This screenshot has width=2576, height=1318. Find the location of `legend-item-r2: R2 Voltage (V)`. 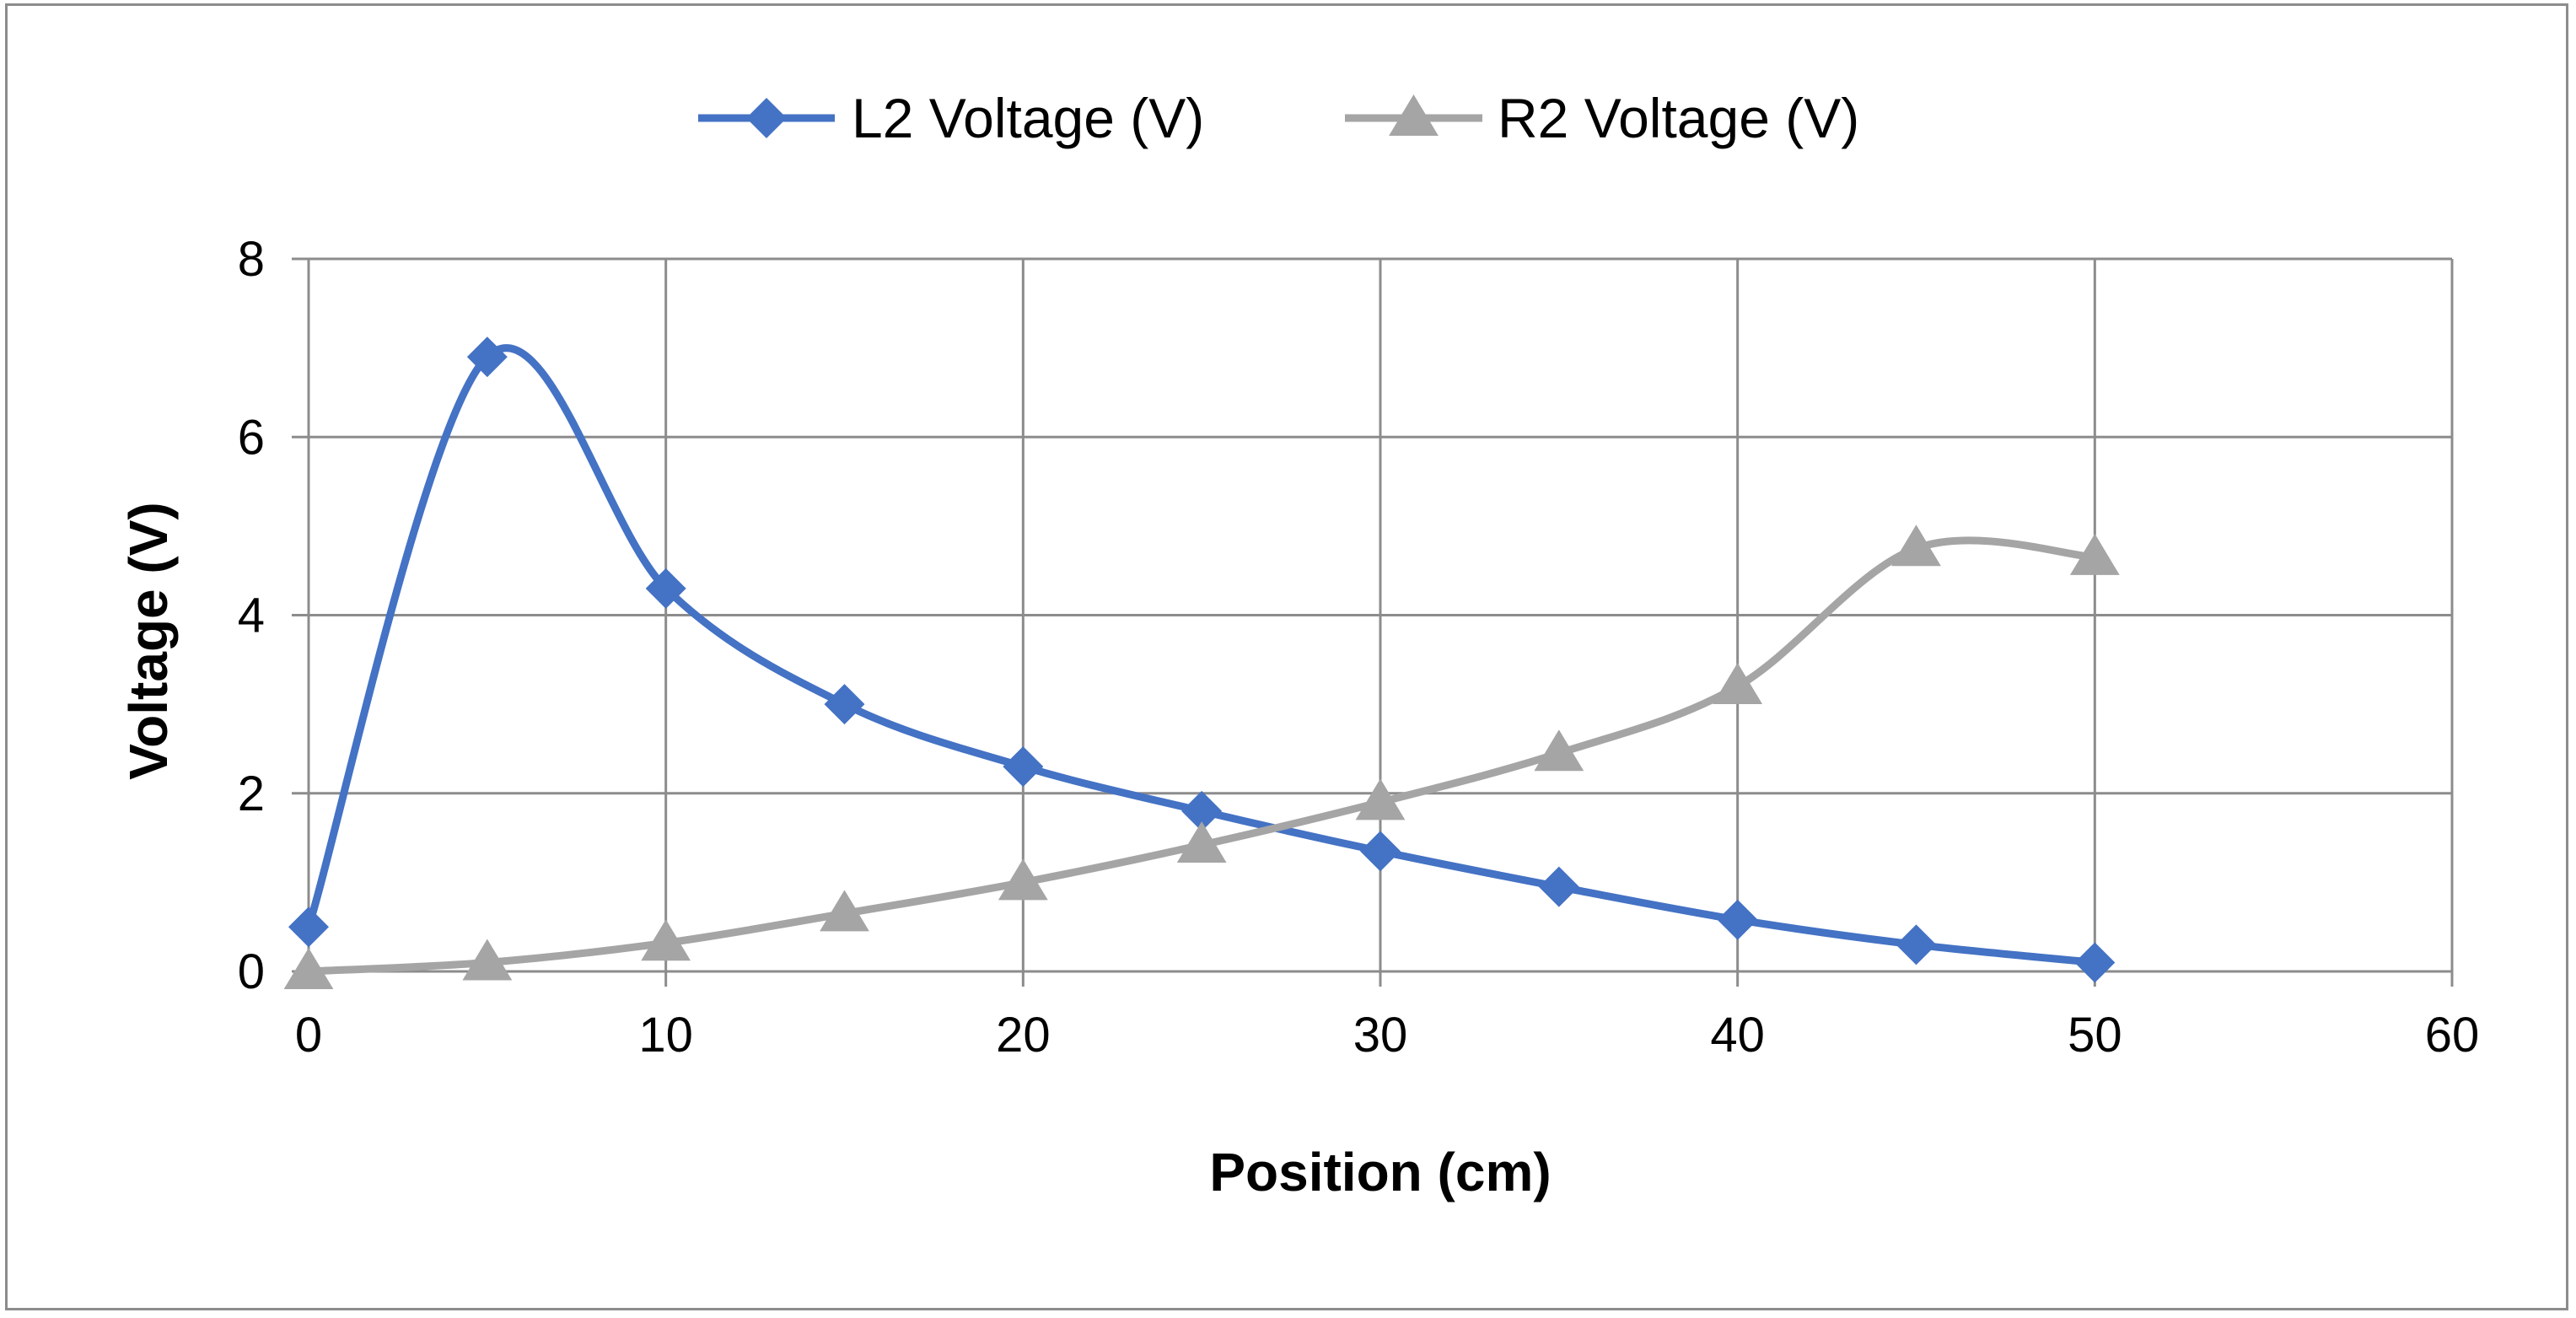

legend-item-r2: R2 Voltage (V) is located at coordinates (1602, 118).